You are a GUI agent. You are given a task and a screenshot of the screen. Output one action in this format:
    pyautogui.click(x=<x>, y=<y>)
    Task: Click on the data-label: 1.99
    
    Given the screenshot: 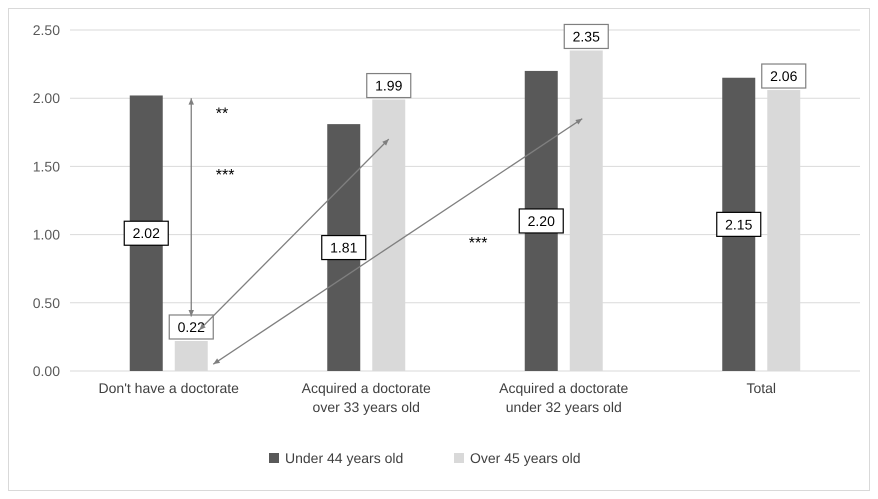 What is the action you would take?
    pyautogui.click(x=389, y=86)
    